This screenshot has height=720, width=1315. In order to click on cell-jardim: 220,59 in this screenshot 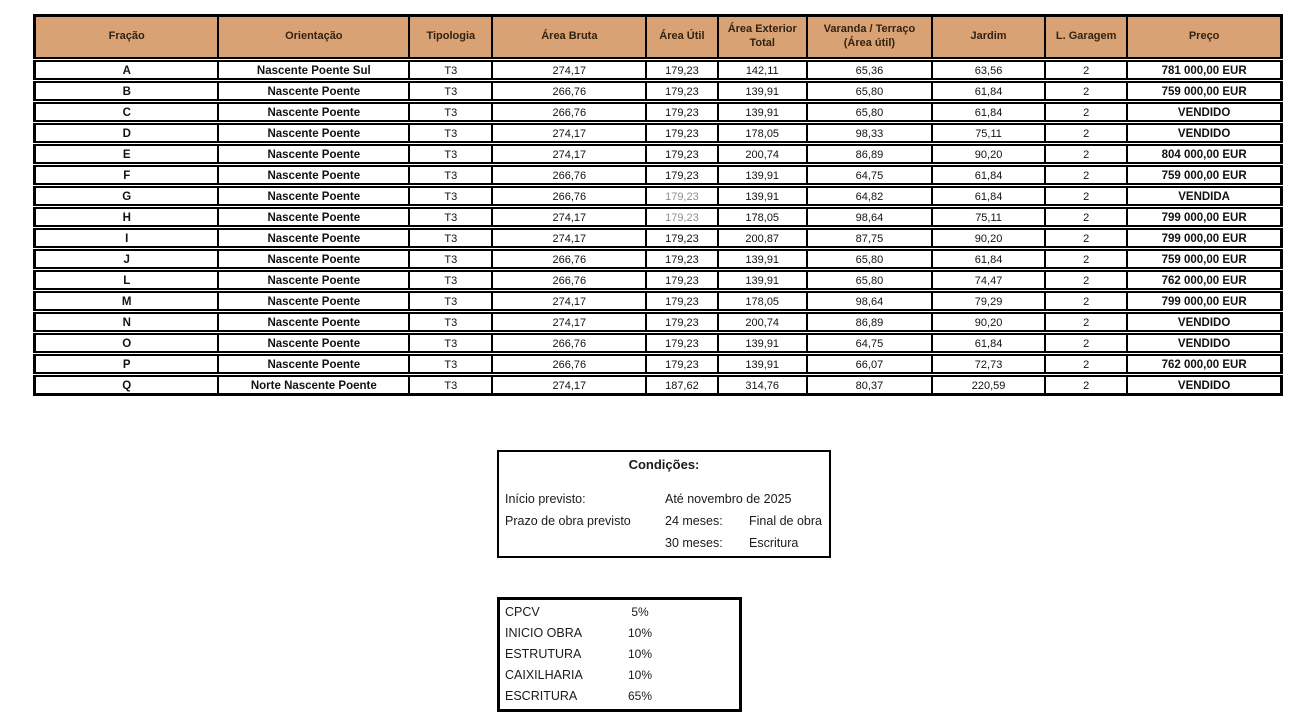, I will do `click(989, 385)`.